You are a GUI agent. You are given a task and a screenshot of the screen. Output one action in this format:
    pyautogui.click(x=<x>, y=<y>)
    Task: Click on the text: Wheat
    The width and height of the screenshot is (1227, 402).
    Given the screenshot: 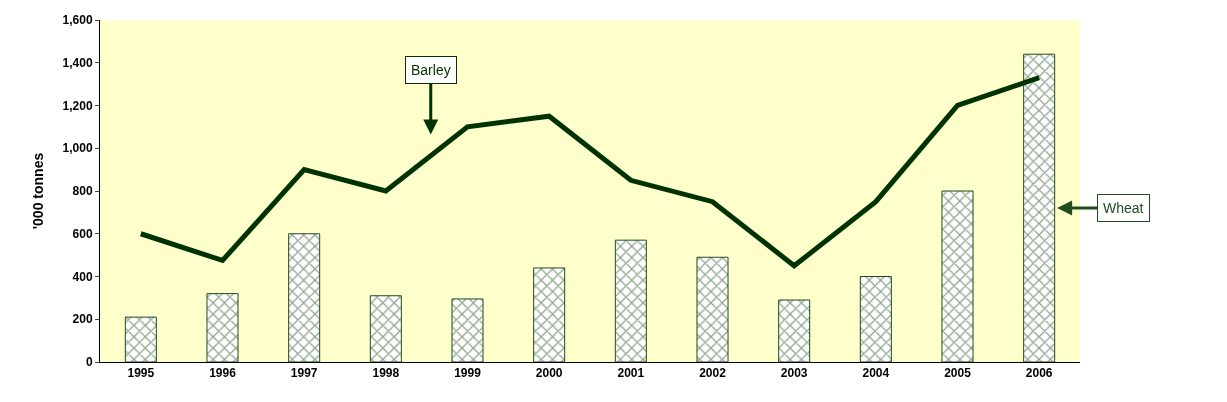 What is the action you would take?
    pyautogui.click(x=1123, y=208)
    